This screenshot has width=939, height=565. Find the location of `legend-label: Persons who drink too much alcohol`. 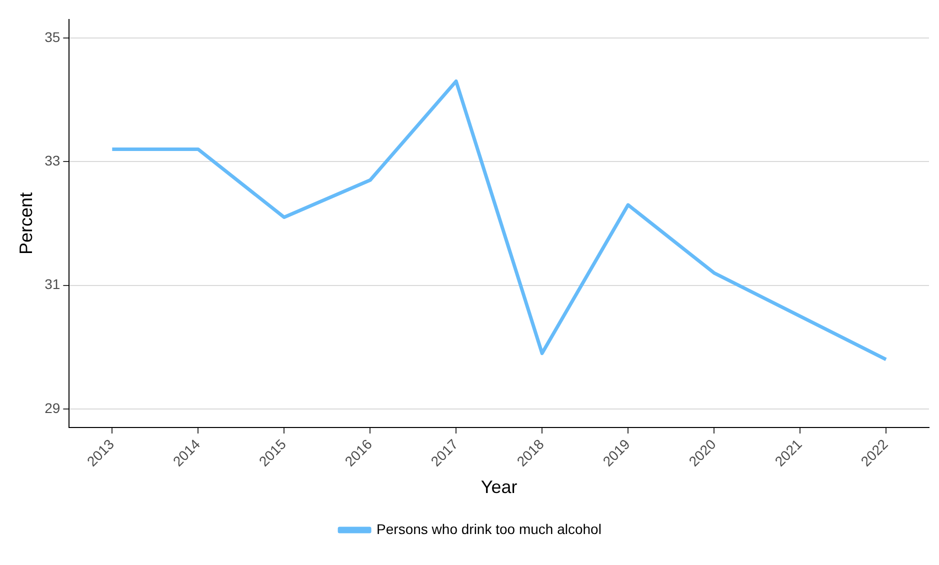

legend-label: Persons who drink too much alcohol is located at coordinates (489, 528).